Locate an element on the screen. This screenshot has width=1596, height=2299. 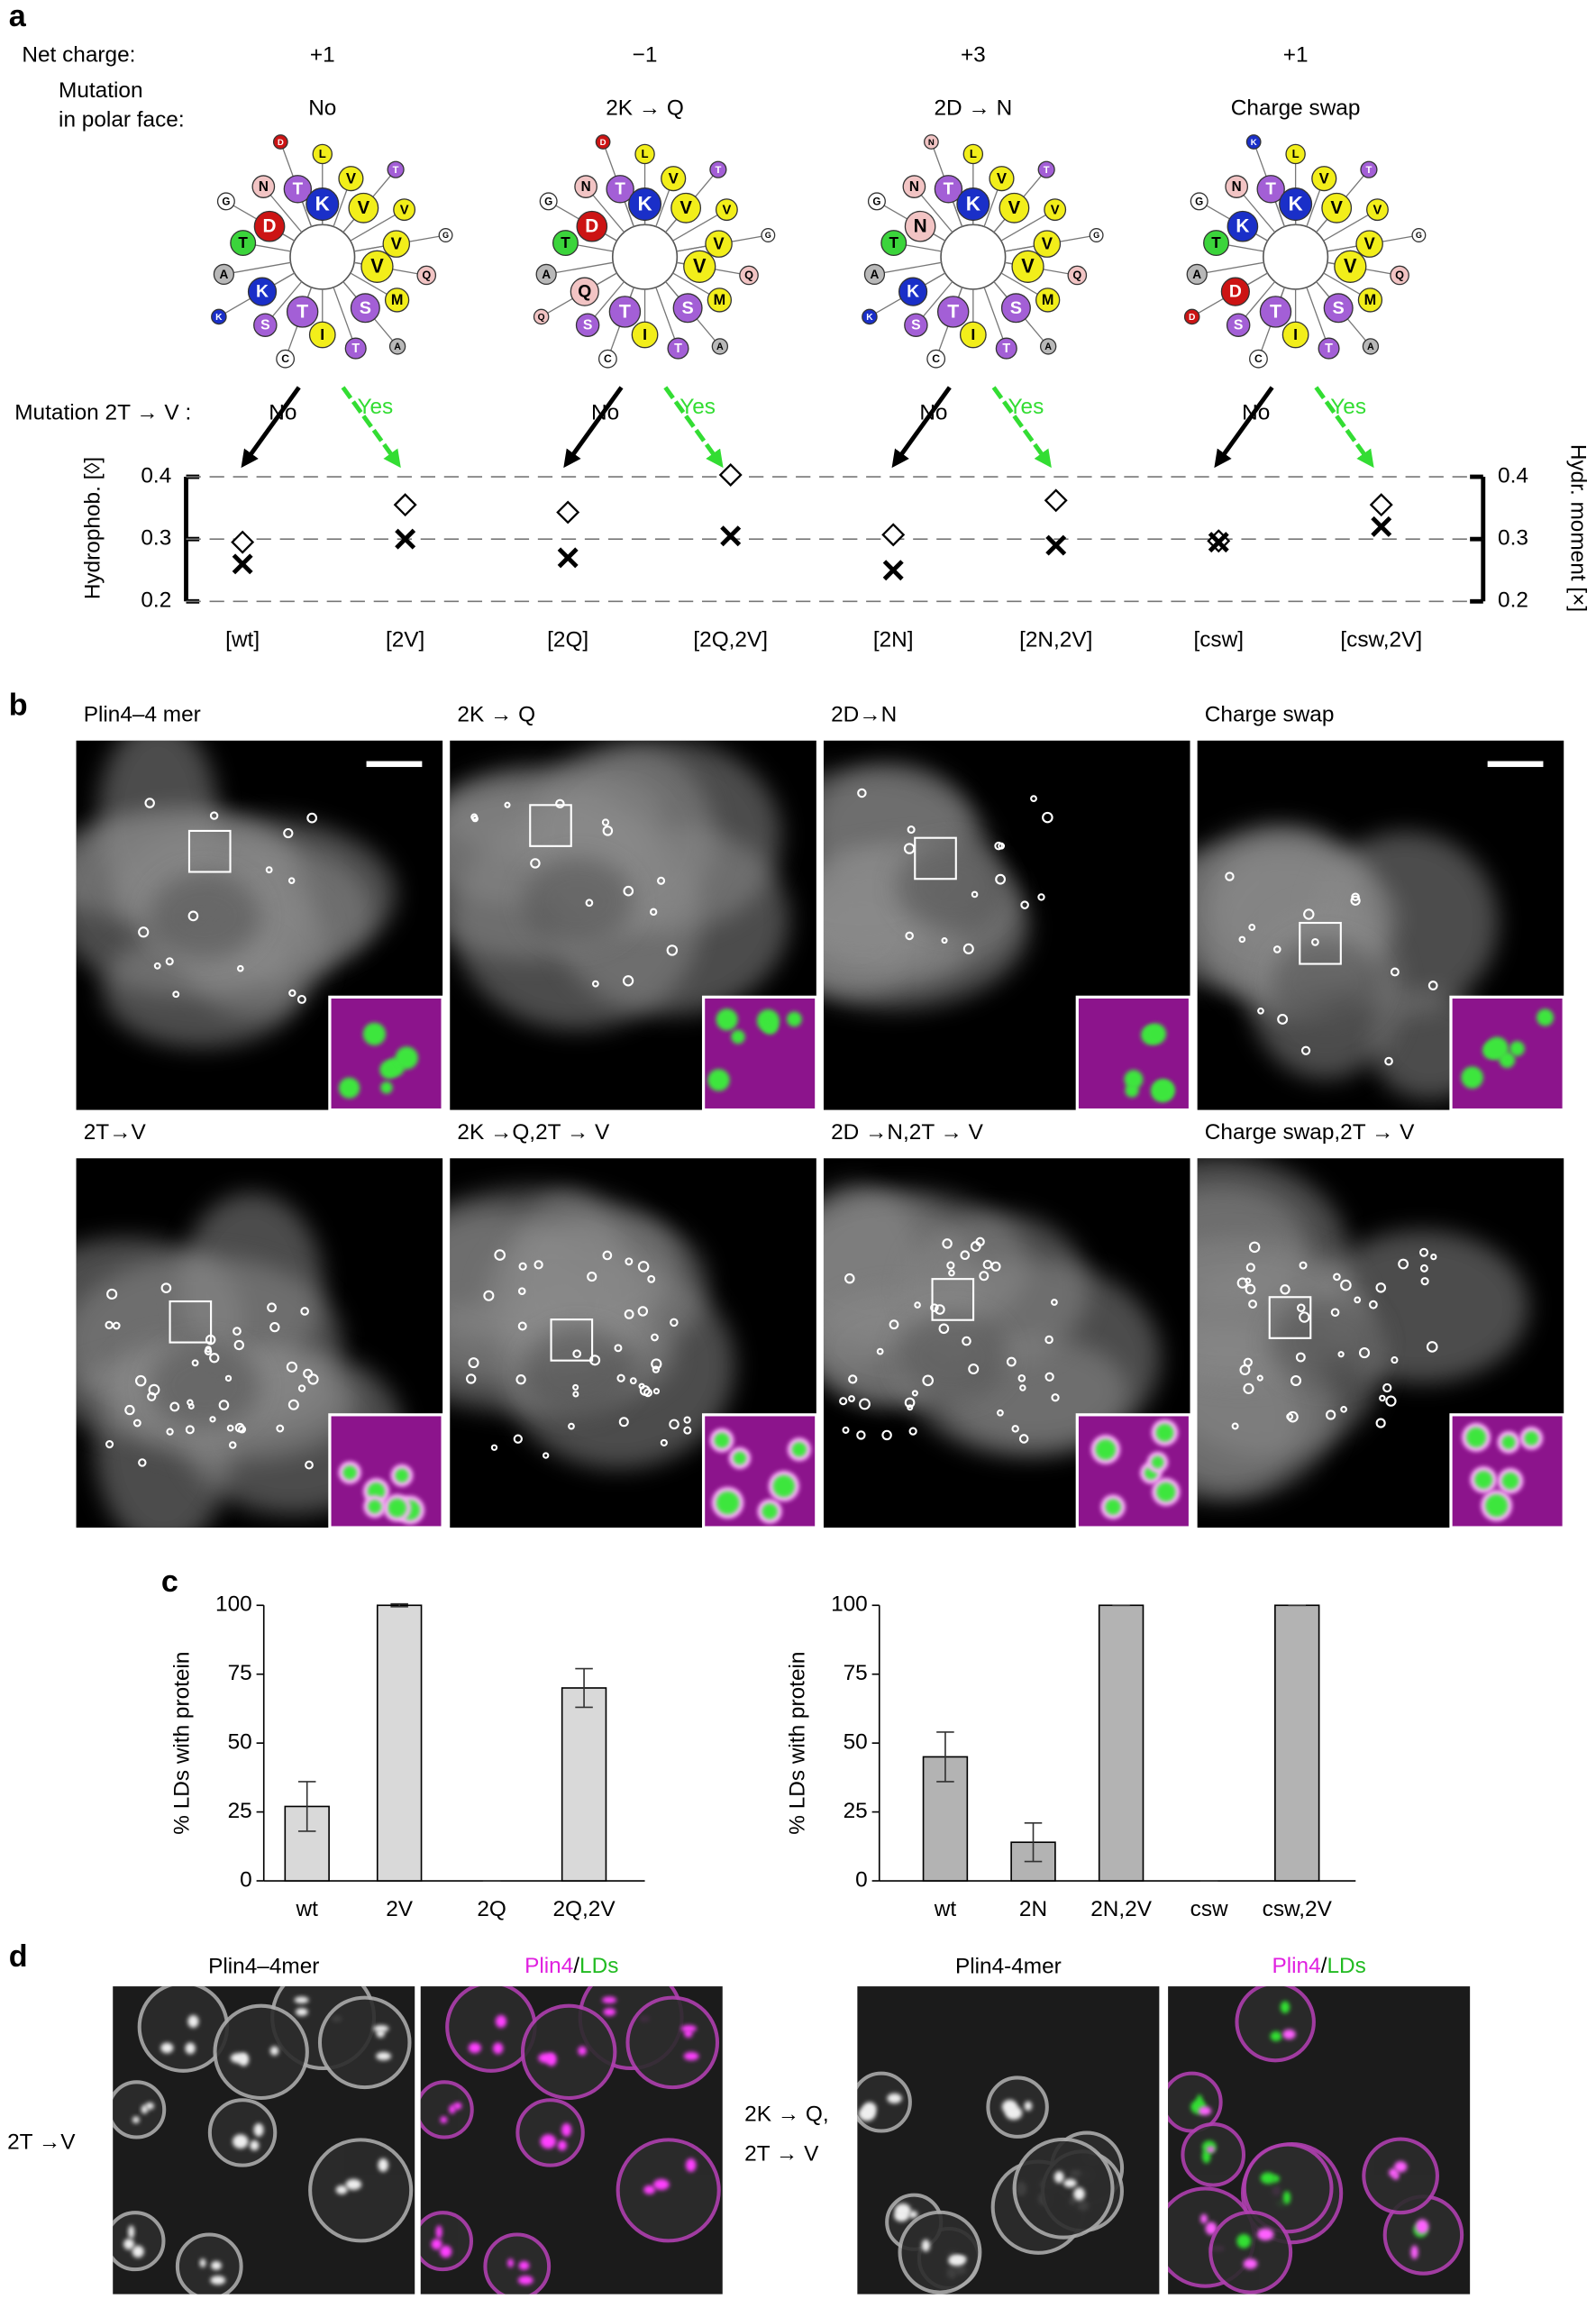
y-axis-label: Hydrophob. [◊] is located at coordinates (93, 528).